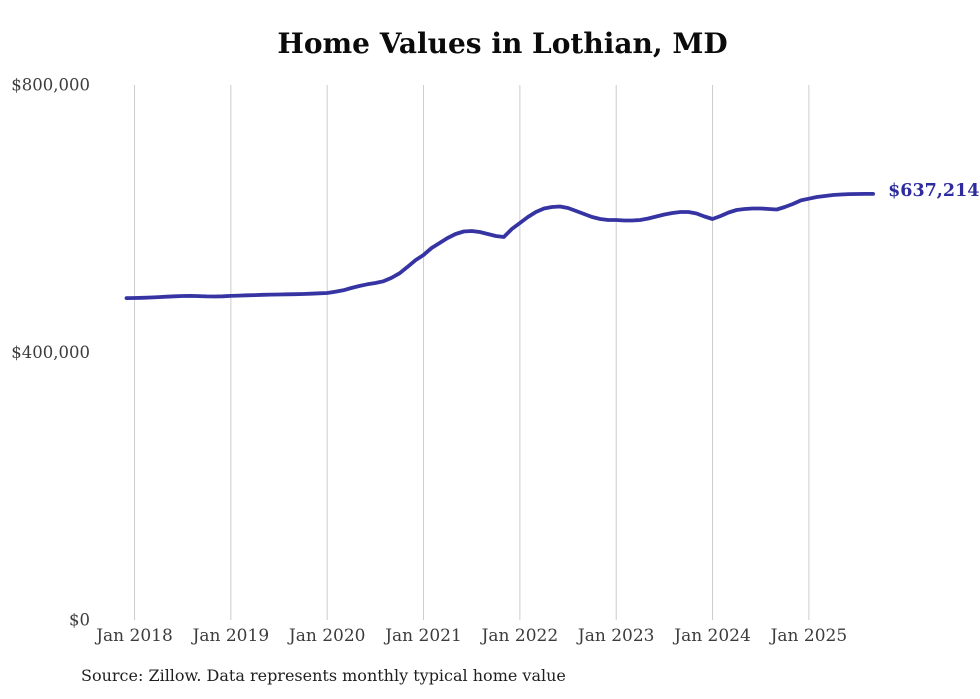 The height and width of the screenshot is (699, 980). What do you see at coordinates (326, 636) in the screenshot?
I see `x-tick-label: Jan 2020` at bounding box center [326, 636].